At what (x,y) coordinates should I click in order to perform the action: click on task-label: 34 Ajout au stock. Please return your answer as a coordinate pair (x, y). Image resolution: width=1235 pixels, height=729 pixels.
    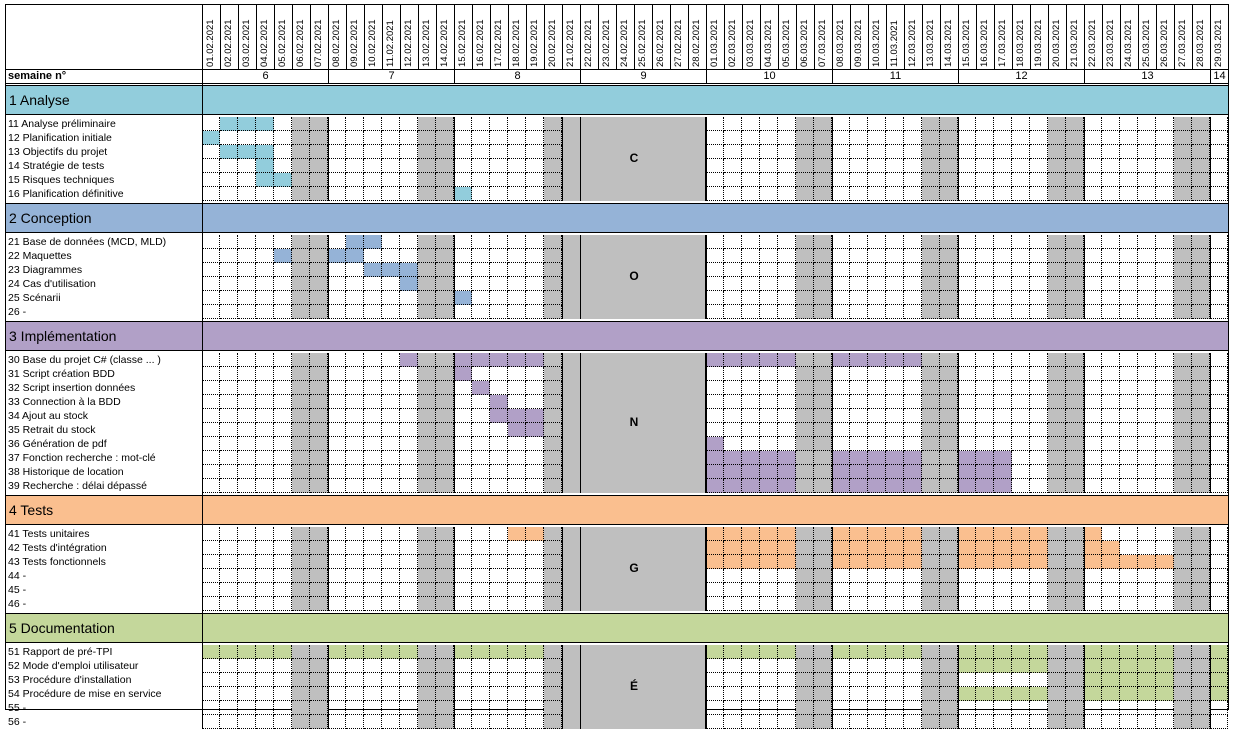
    Looking at the image, I should click on (48, 416).